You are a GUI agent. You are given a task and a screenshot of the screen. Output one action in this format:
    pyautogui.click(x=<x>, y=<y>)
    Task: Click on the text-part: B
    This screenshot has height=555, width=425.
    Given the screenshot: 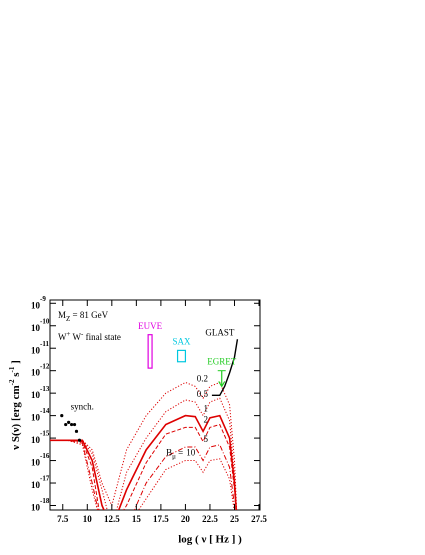 What is the action you would take?
    pyautogui.click(x=169, y=453)
    